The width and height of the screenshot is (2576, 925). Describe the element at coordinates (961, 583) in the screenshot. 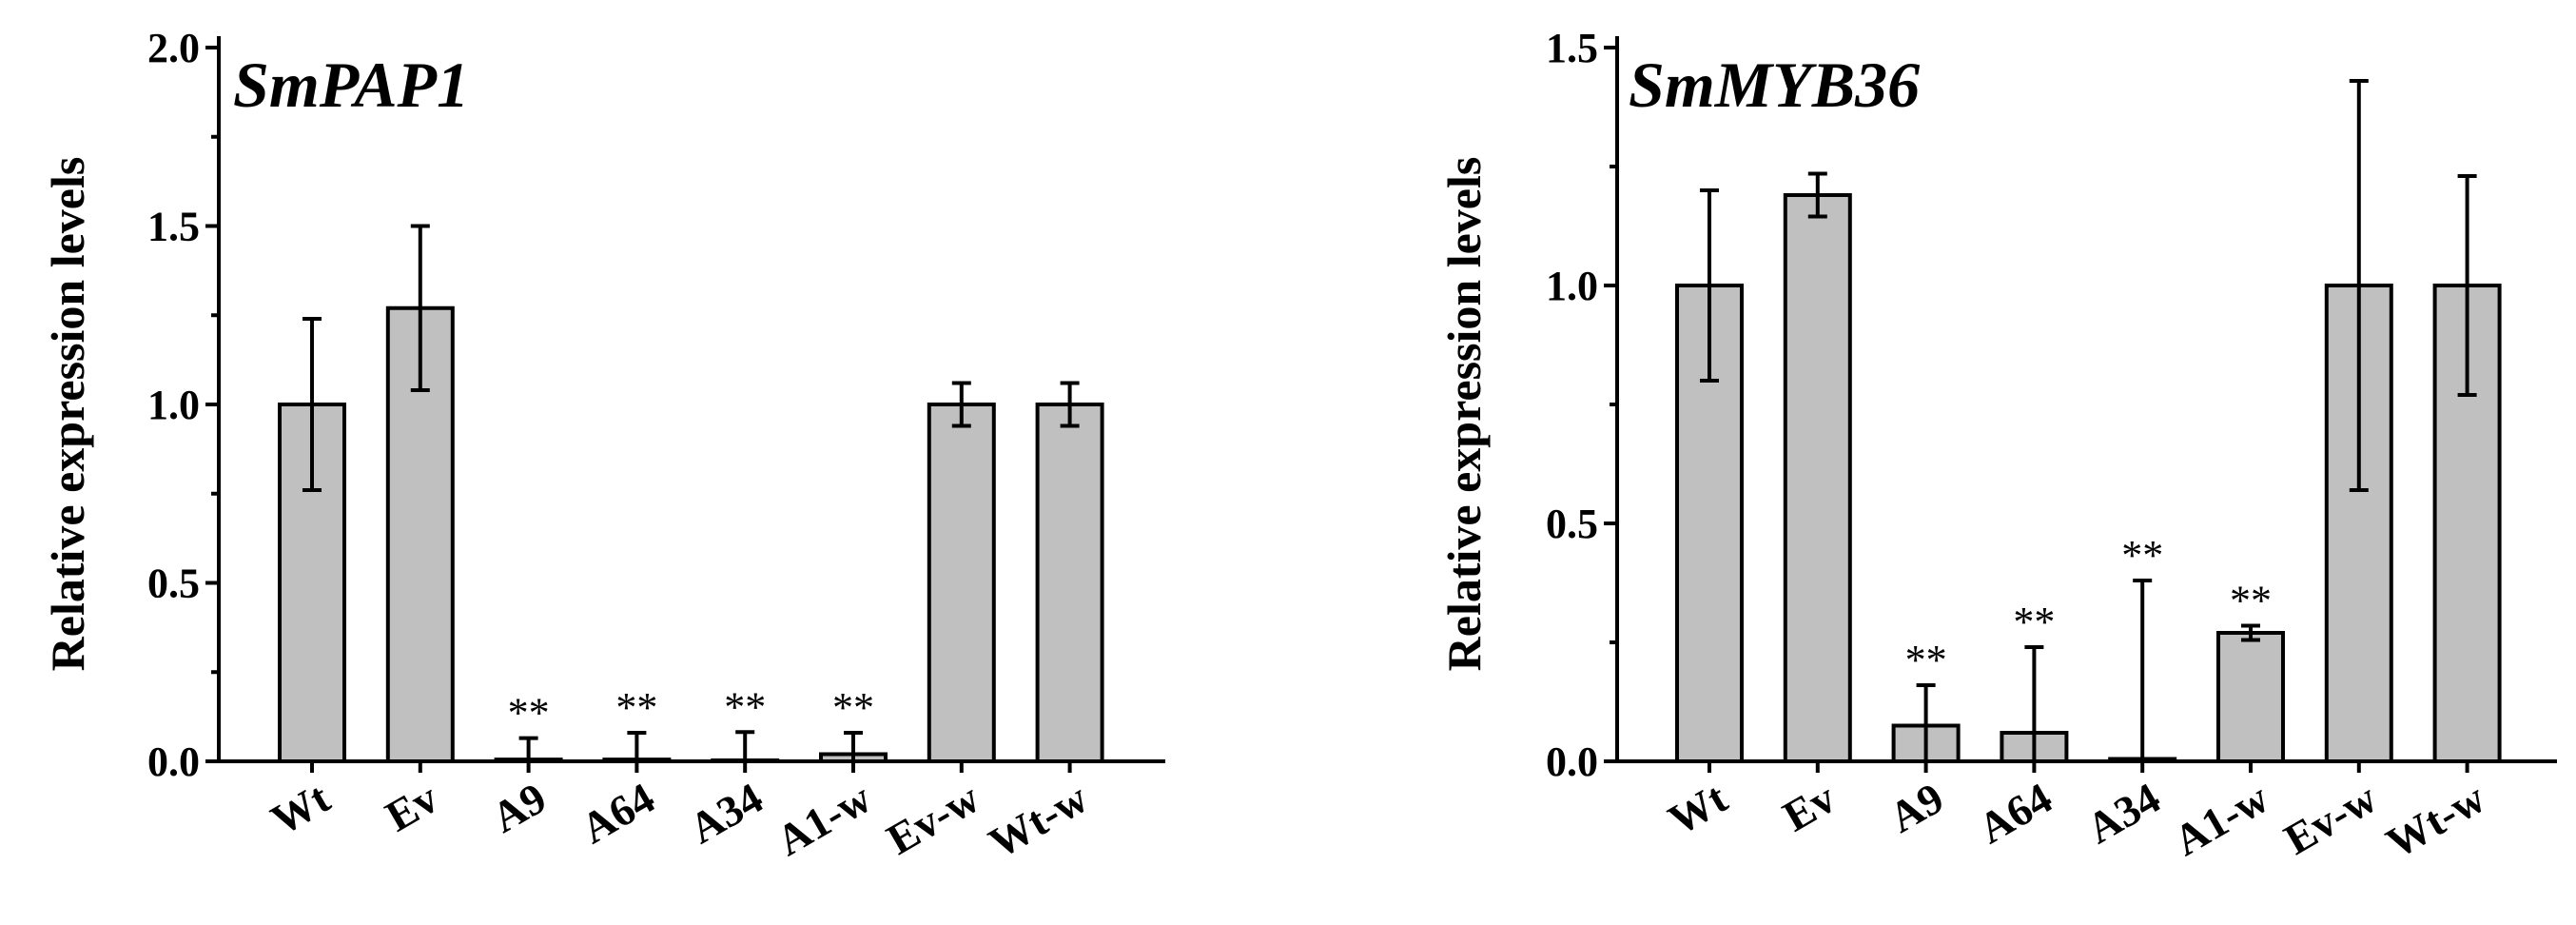

I see `bar-ev-w` at that location.